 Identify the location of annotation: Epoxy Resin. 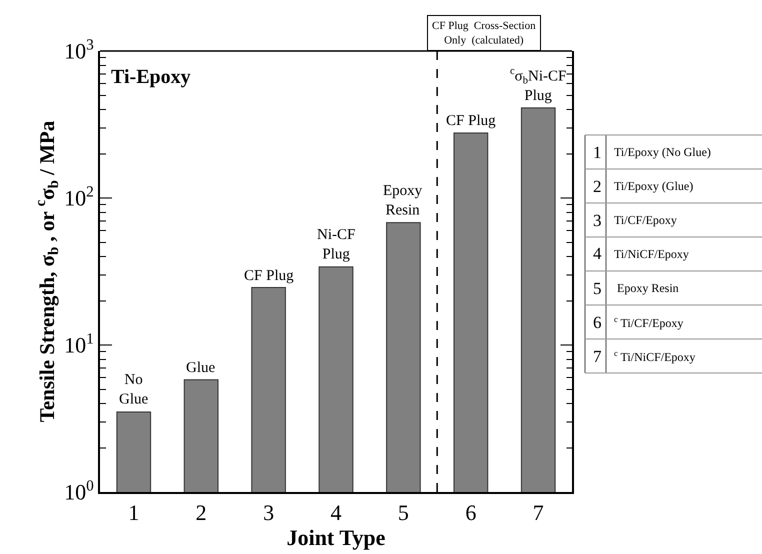
(403, 200).